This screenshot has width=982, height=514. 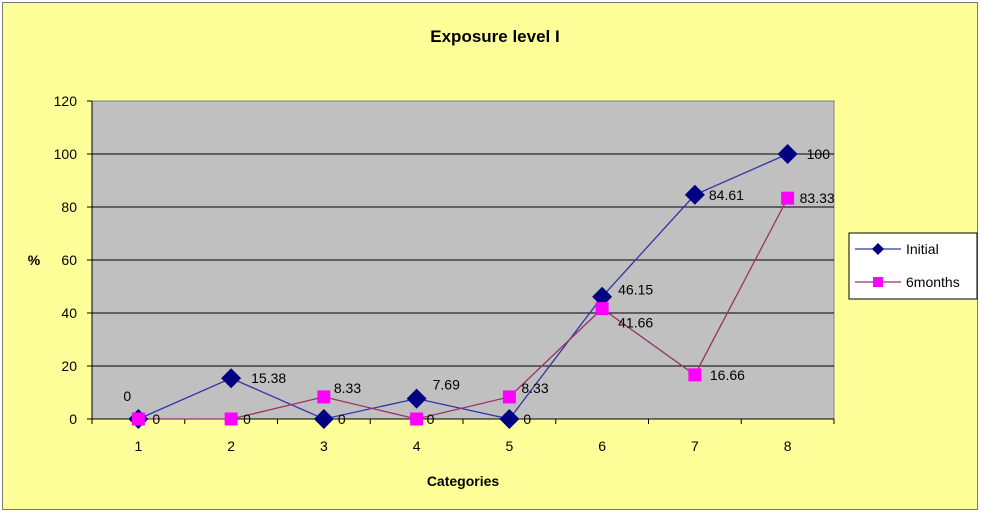 What do you see at coordinates (66, 154) in the screenshot?
I see `y-tick-label: 100` at bounding box center [66, 154].